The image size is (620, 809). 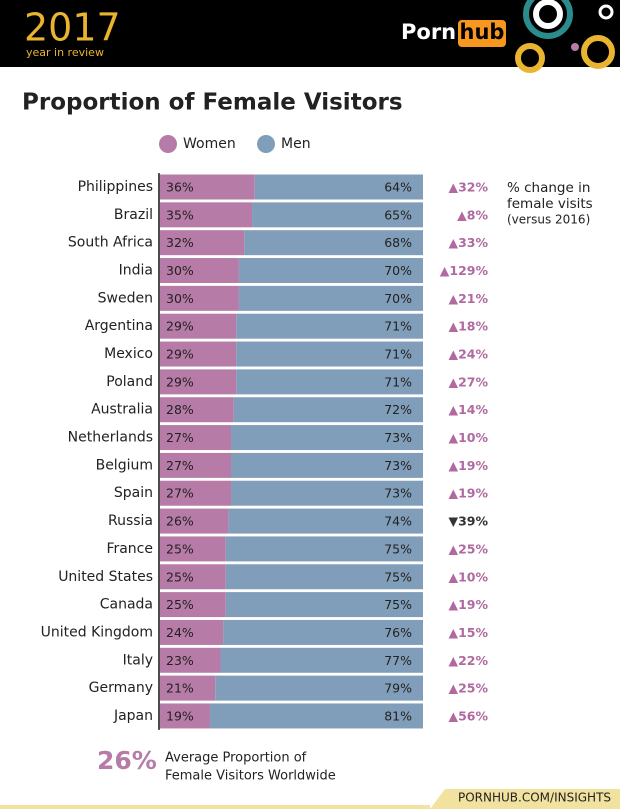 I want to click on data-label: 19%, so click(x=180, y=715).